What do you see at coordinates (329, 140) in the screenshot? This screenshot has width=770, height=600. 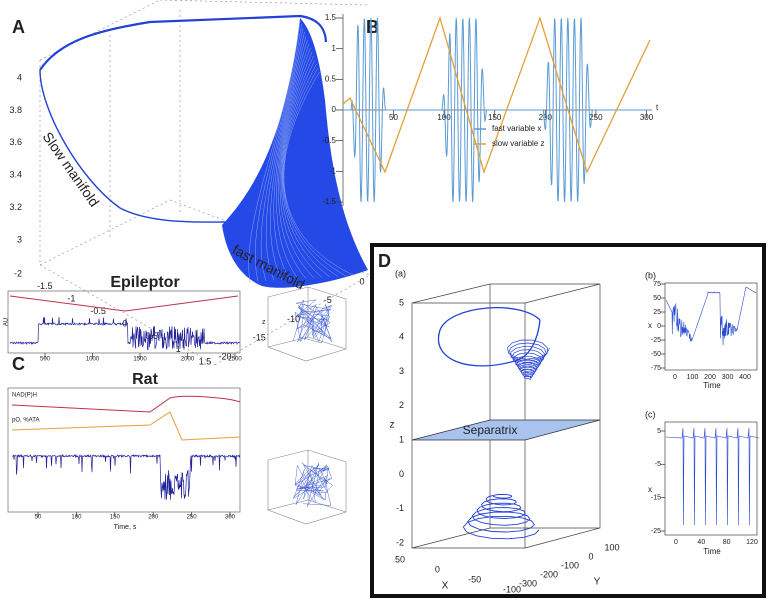 I see `y-tick-label: -0.5` at bounding box center [329, 140].